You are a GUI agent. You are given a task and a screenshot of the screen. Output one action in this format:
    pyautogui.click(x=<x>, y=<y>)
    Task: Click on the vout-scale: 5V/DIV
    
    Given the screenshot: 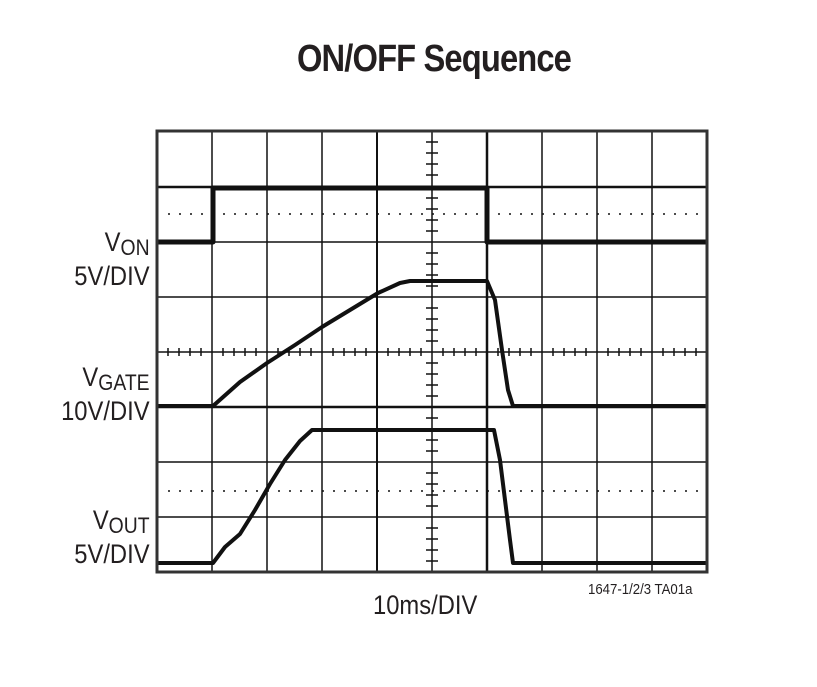 What is the action you would take?
    pyautogui.click(x=112, y=554)
    